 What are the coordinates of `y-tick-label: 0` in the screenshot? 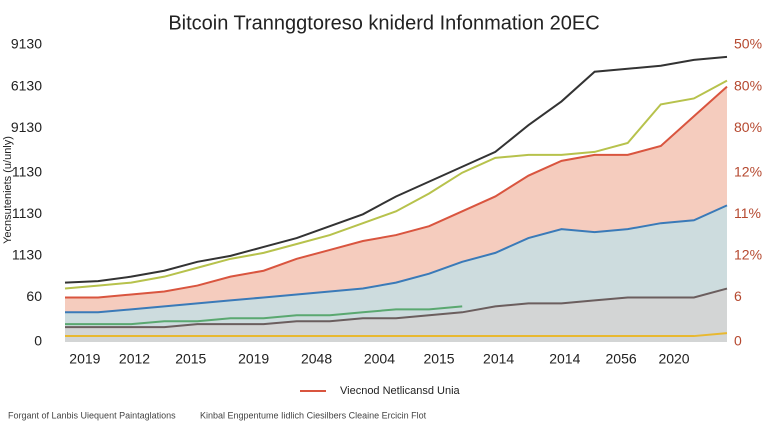 It's located at (38, 341).